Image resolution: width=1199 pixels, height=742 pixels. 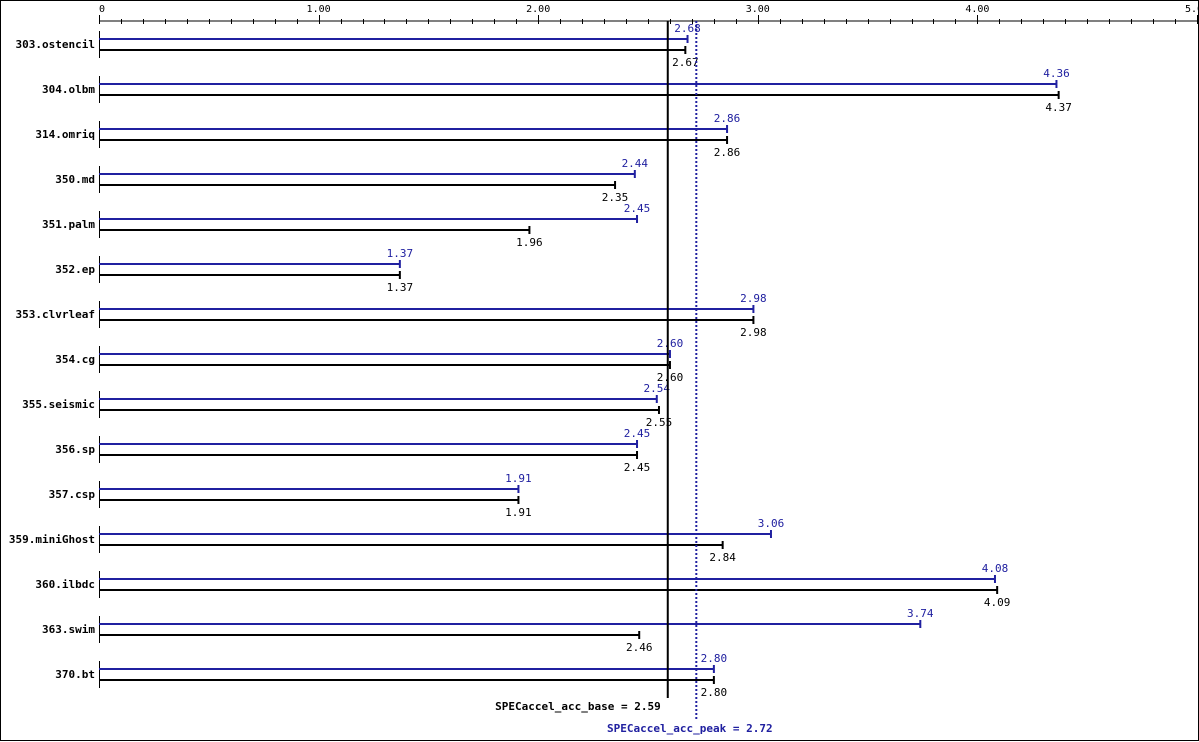 What do you see at coordinates (65, 584) in the screenshot?
I see `category-label: 360.ilbdc` at bounding box center [65, 584].